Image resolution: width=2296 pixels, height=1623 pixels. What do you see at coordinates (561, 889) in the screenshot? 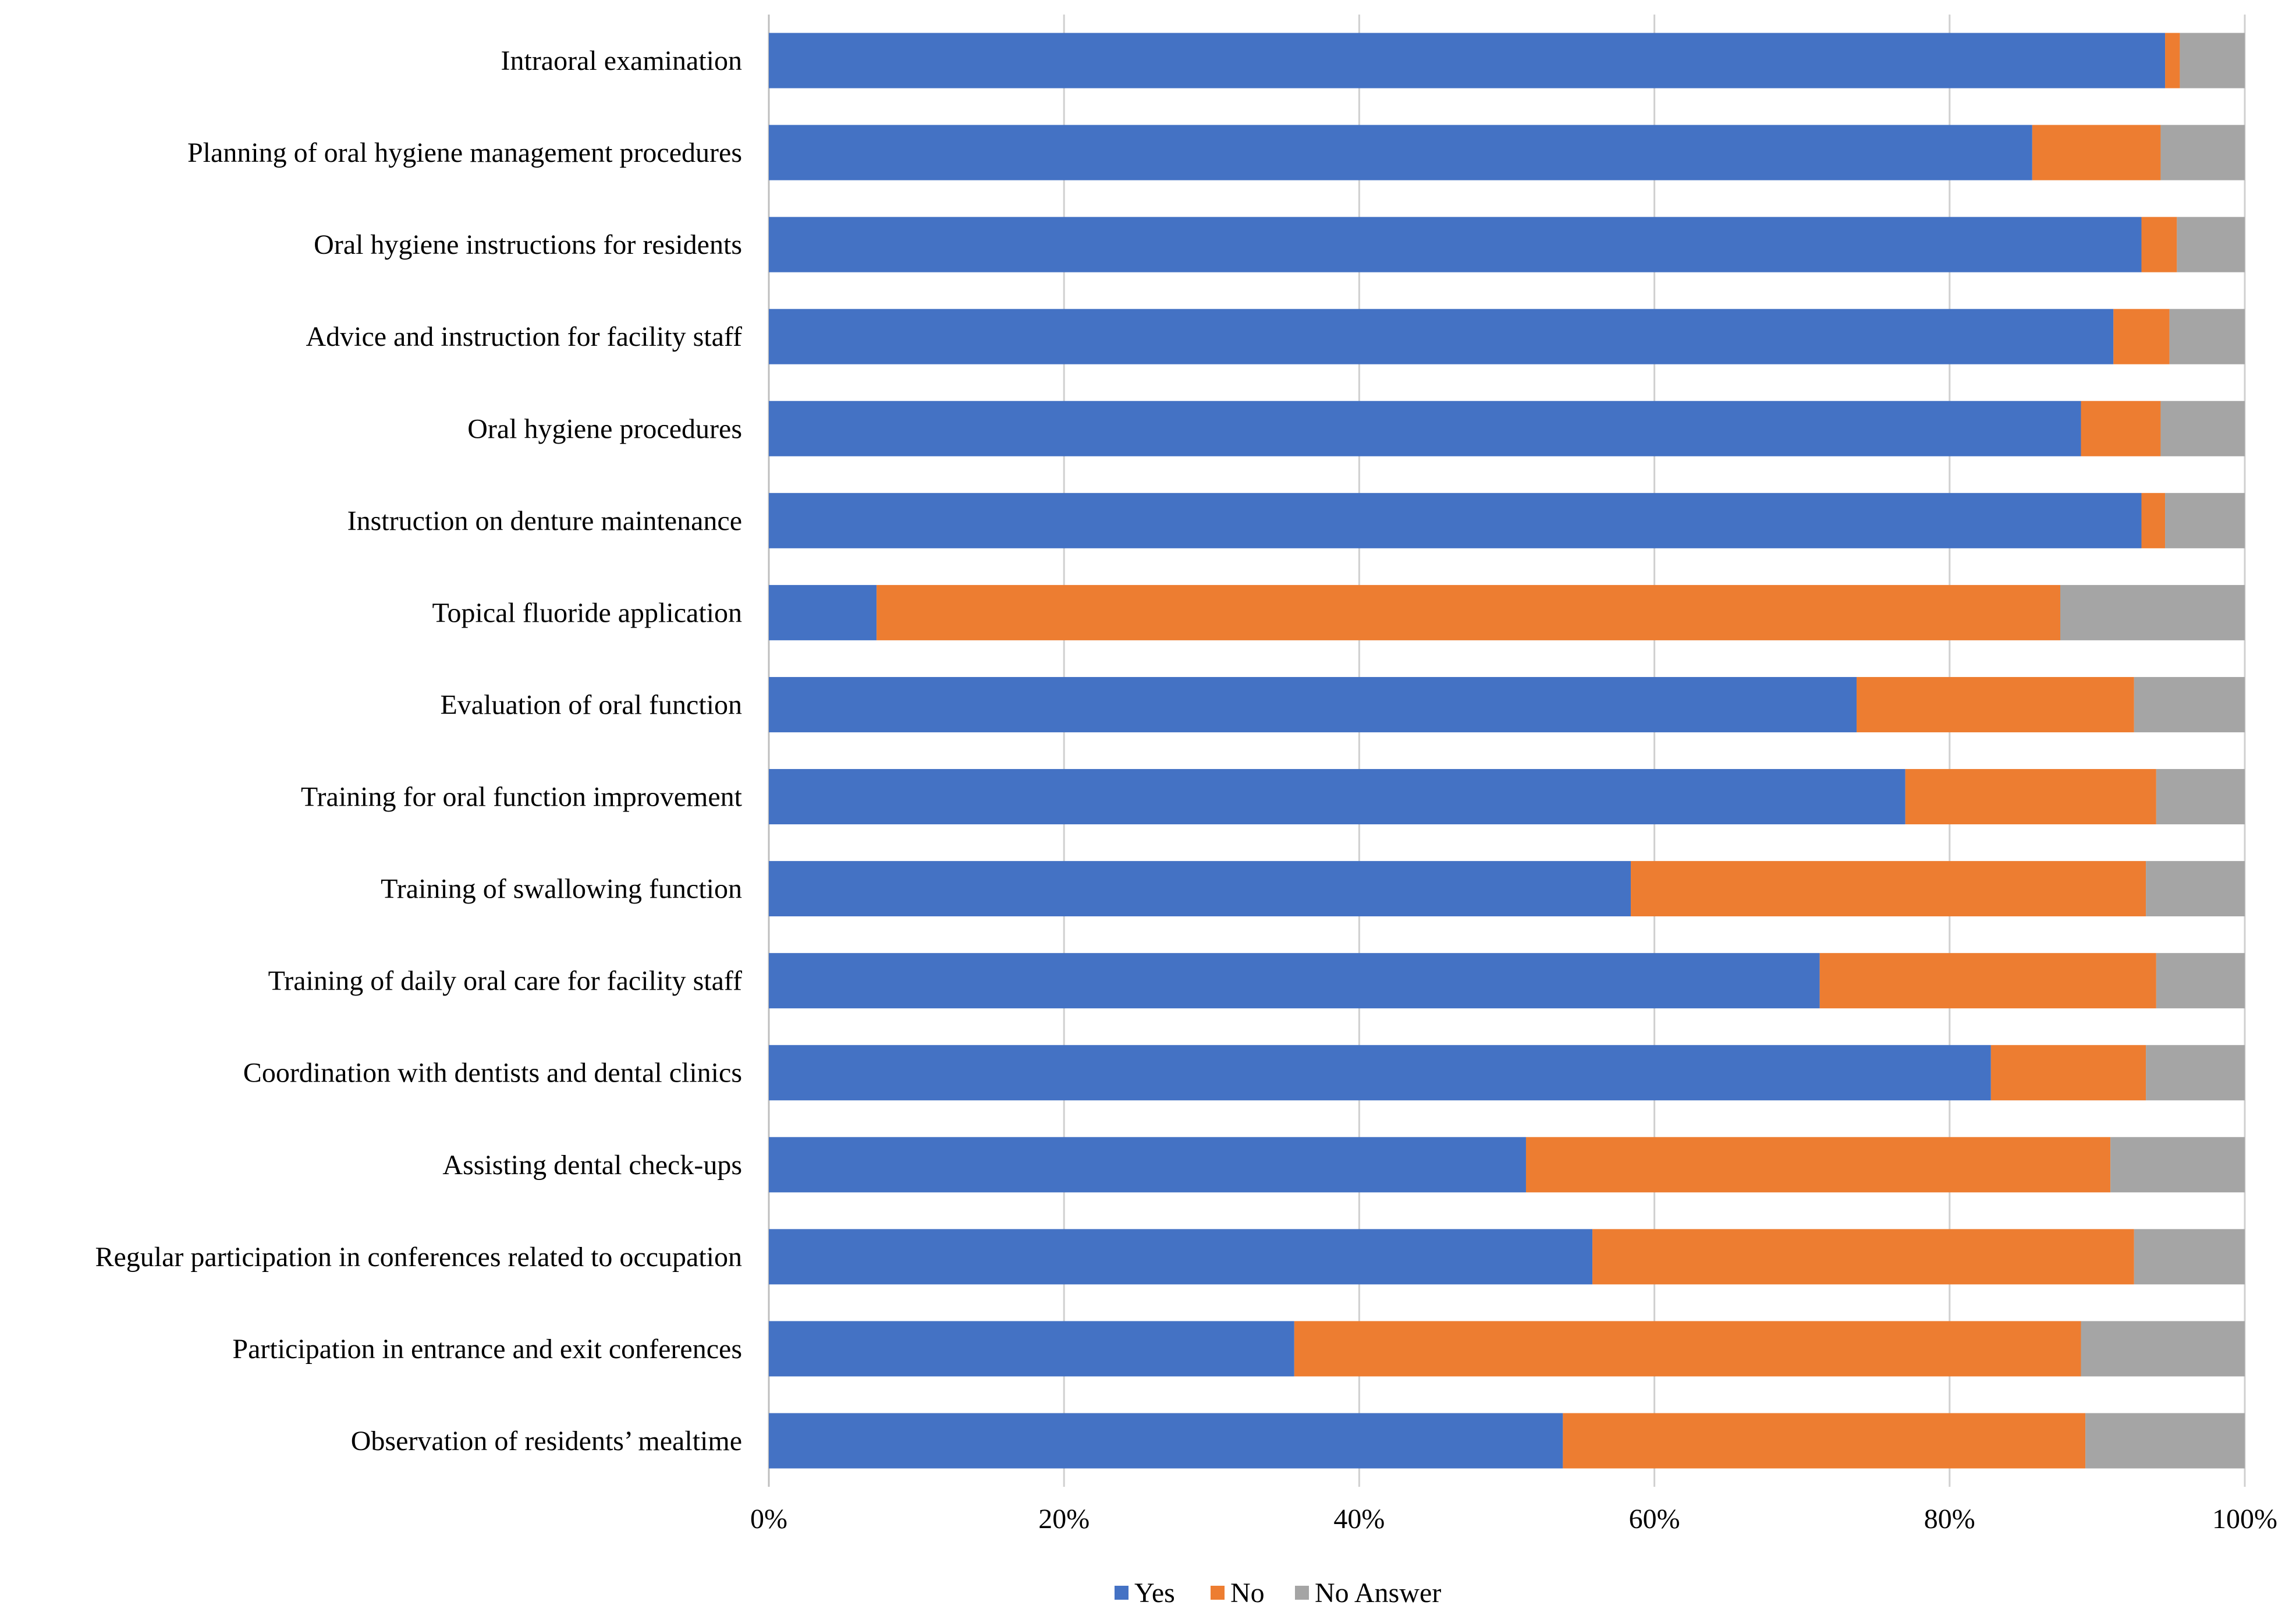
I see `category-label: Training of swallowing function` at bounding box center [561, 889].